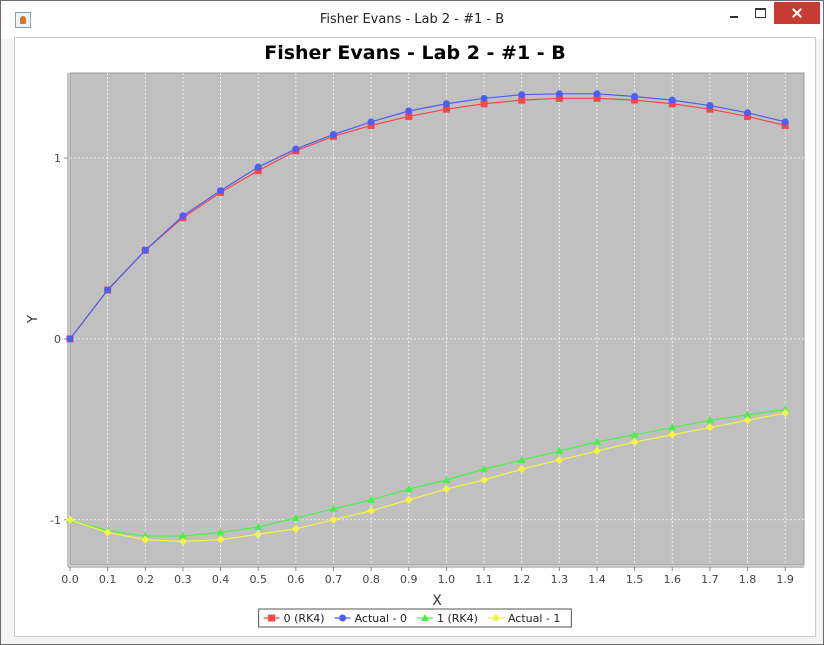 This screenshot has width=824, height=645. I want to click on maximize-icon, so click(760, 13).